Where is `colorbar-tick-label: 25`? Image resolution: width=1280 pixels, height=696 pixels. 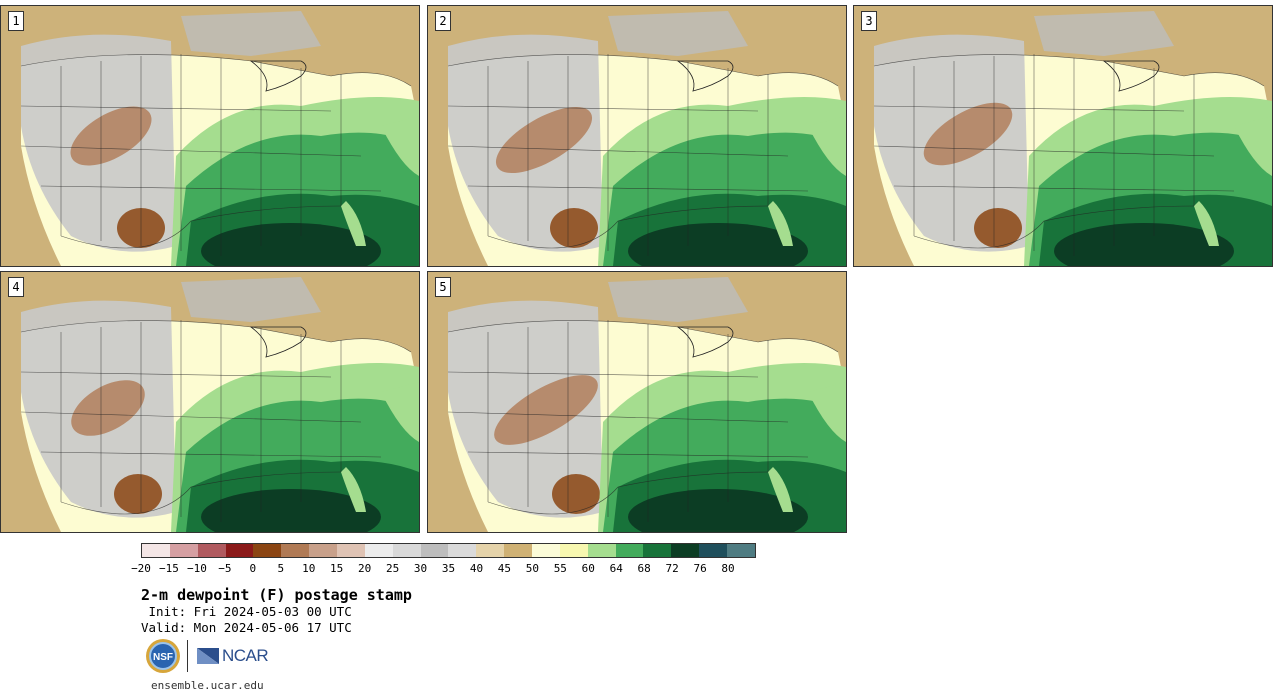
colorbar-tick-label: 25 is located at coordinates (392, 568).